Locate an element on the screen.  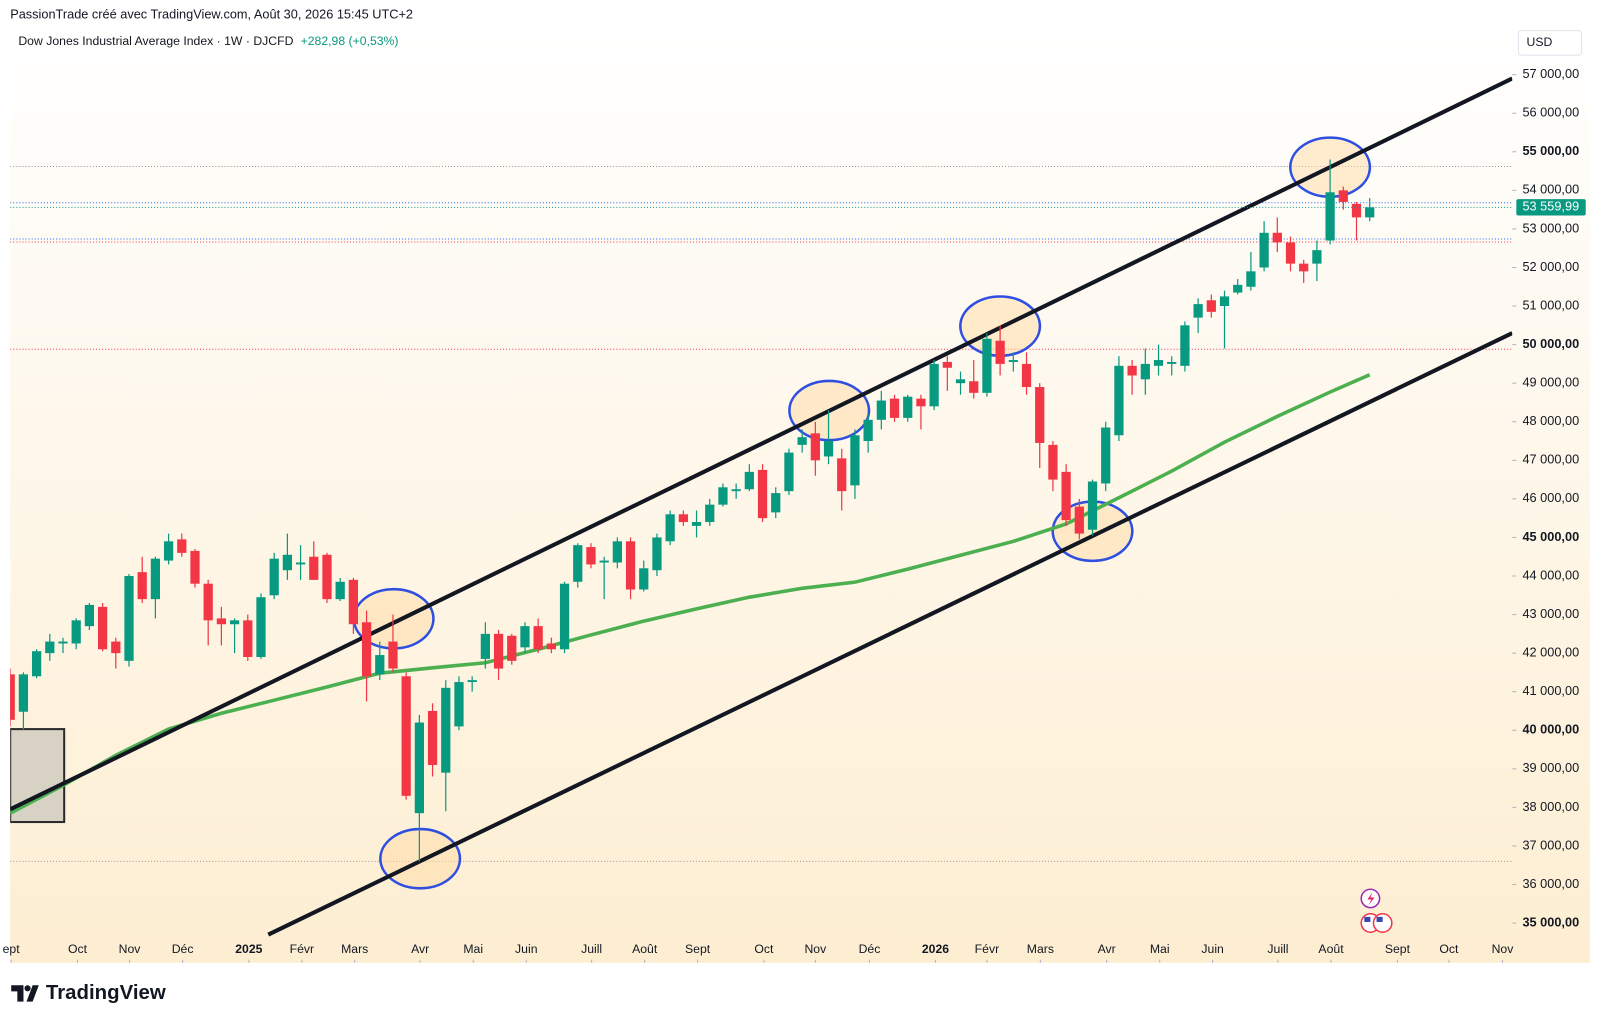
last-price-label: 53 559,99 is located at coordinates (1550, 206).